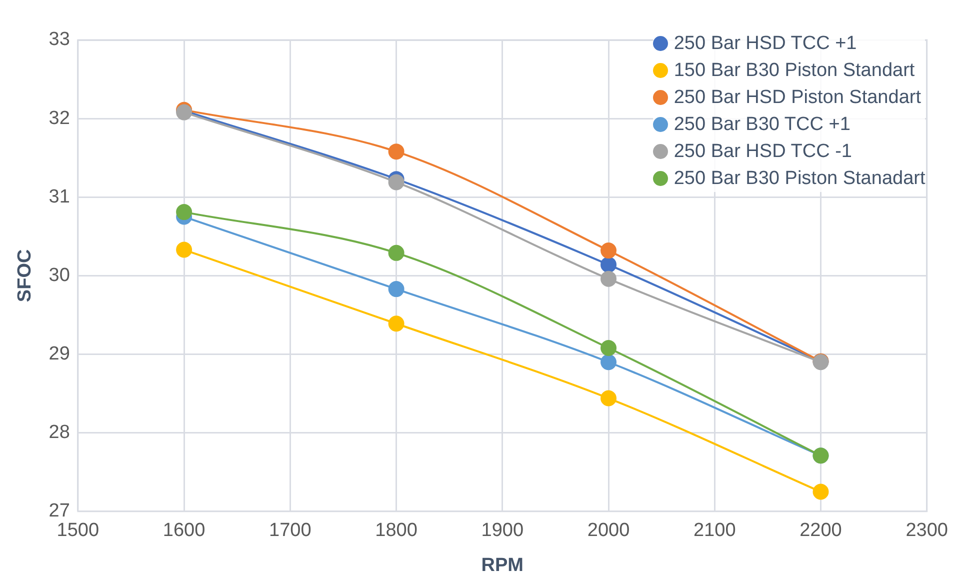 Image resolution: width=956 pixels, height=581 pixels. What do you see at coordinates (184, 531) in the screenshot?
I see `x-tick-label: 1600` at bounding box center [184, 531].